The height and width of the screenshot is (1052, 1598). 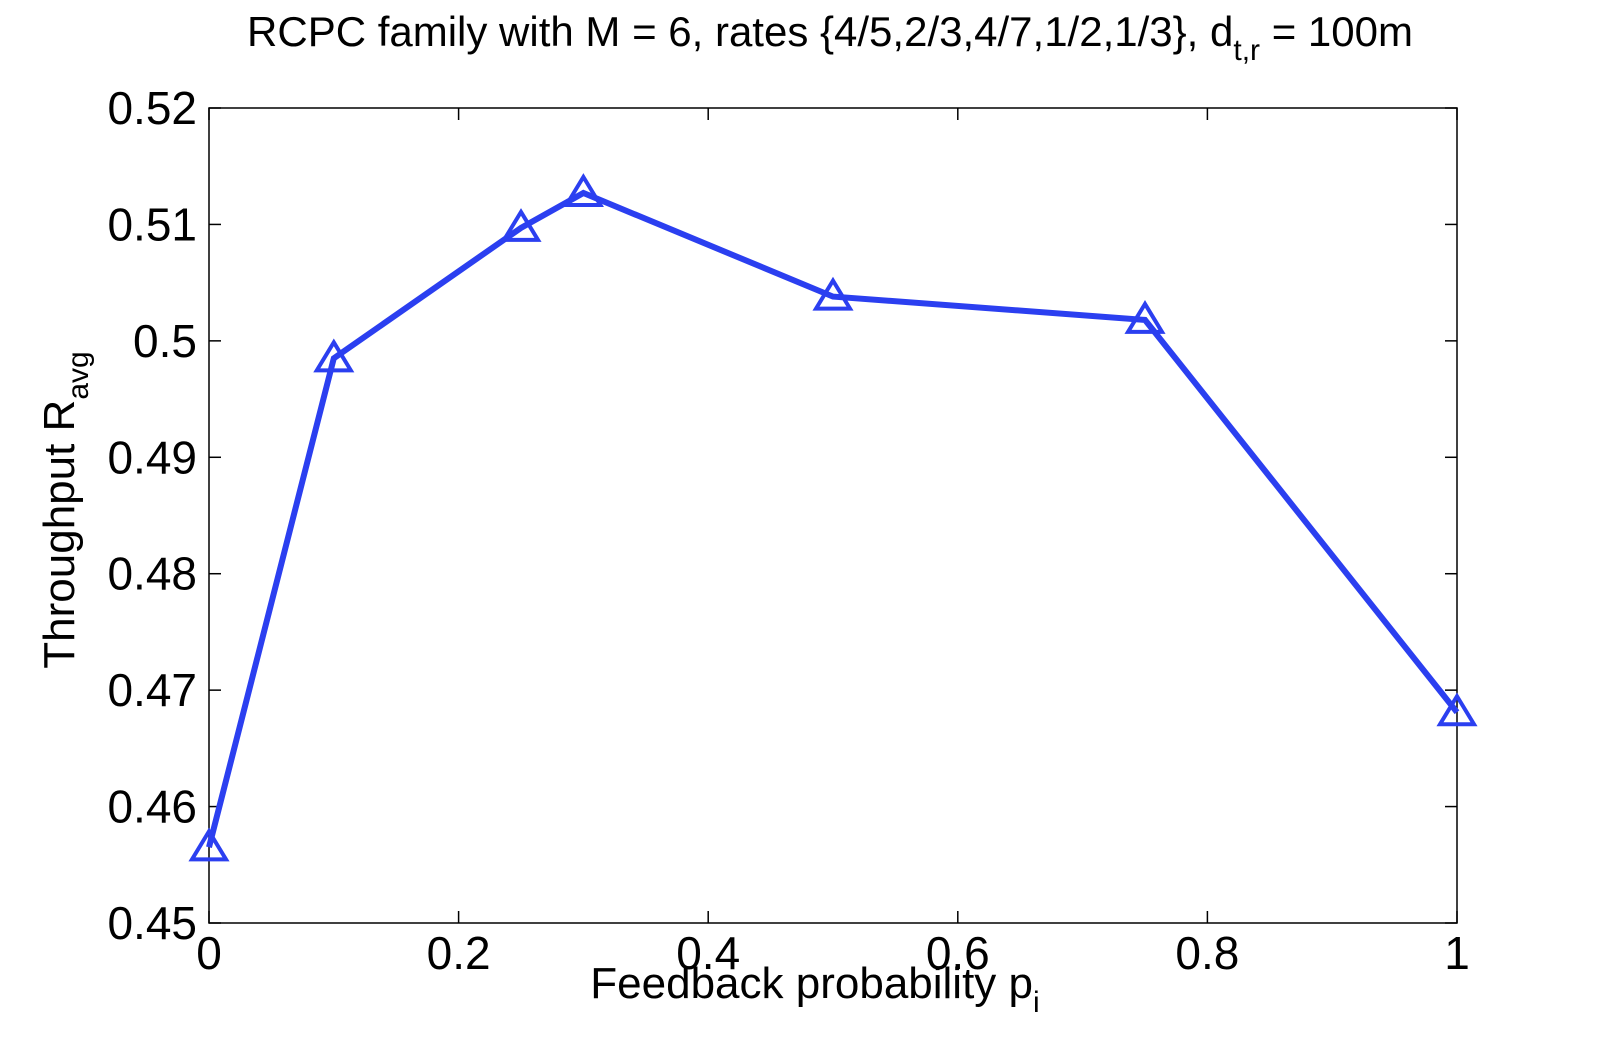 I want to click on x-tick-labels: 0 0.2 0.4 0.6 0.8 1, so click(x=833, y=953).